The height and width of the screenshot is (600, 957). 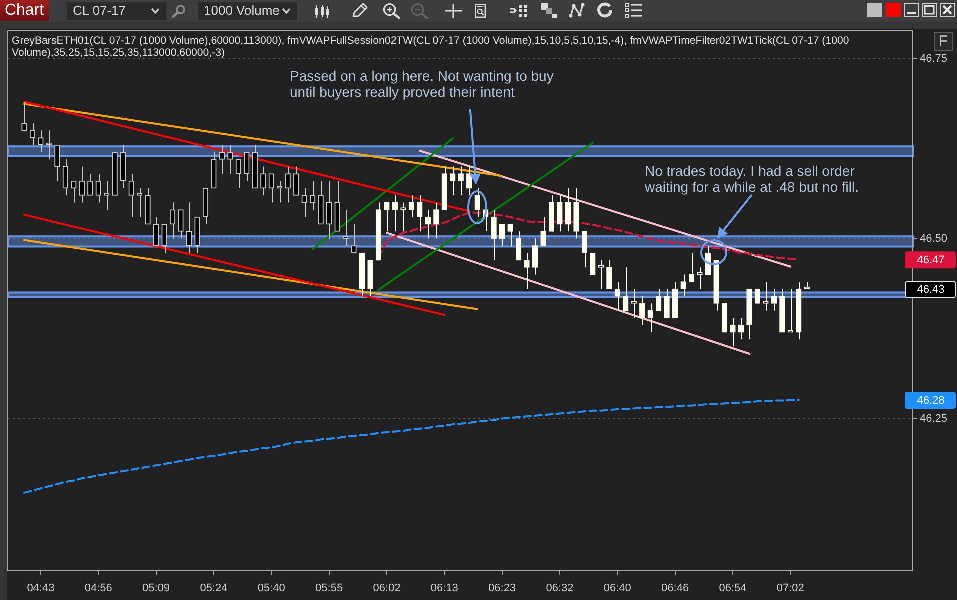 What do you see at coordinates (247, 11) in the screenshot?
I see `dropdown: 1000 Volume` at bounding box center [247, 11].